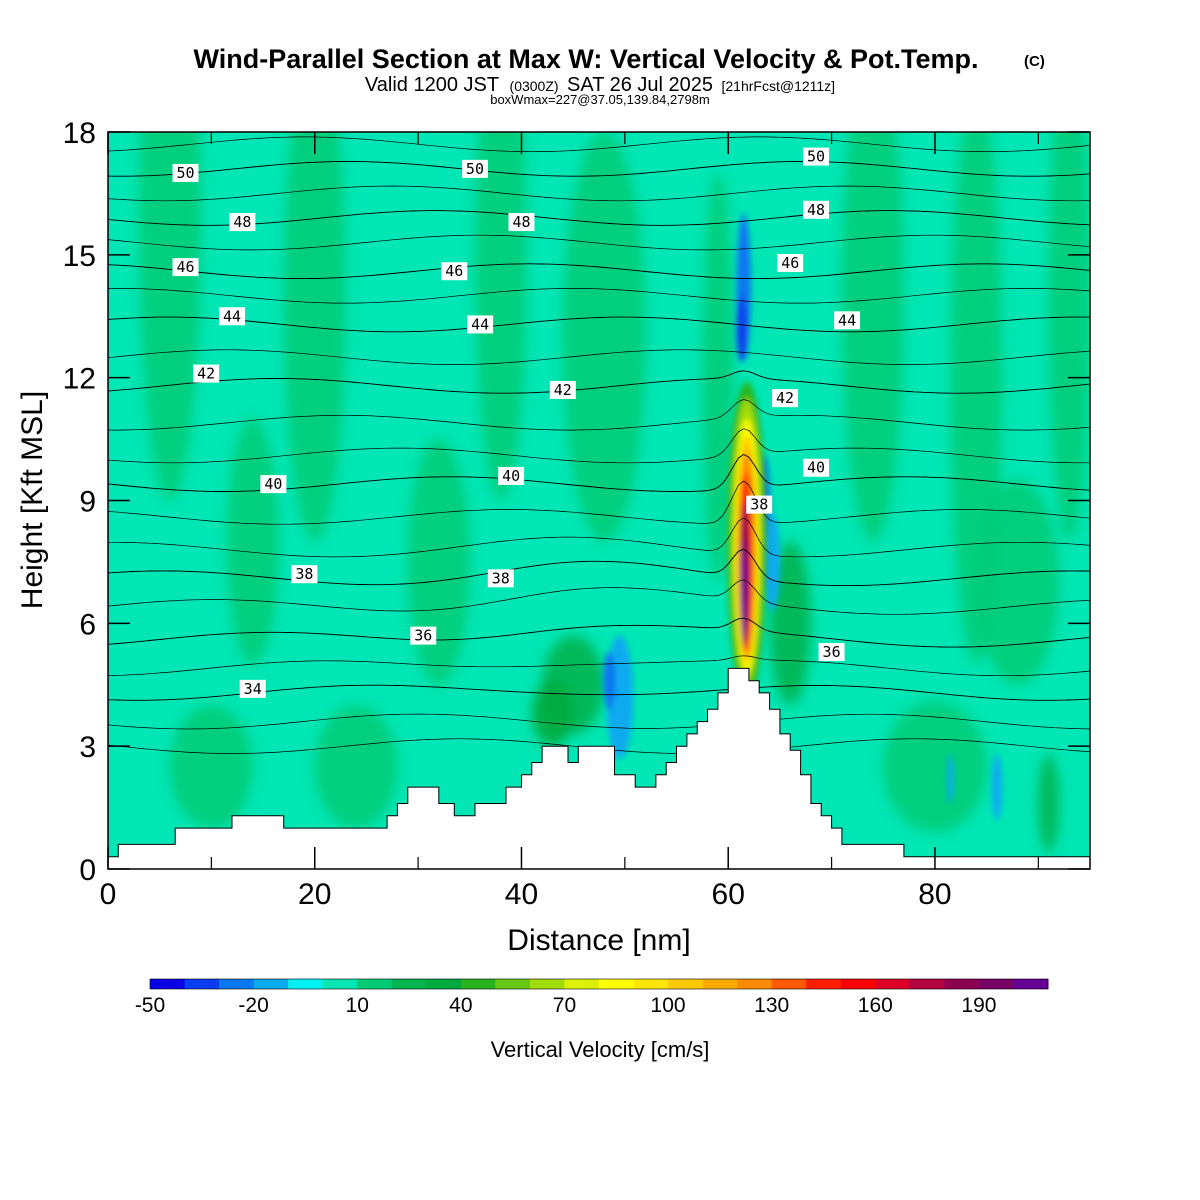 The width and height of the screenshot is (1200, 1200). I want to click on y-tick-label: 18, so click(79, 133).